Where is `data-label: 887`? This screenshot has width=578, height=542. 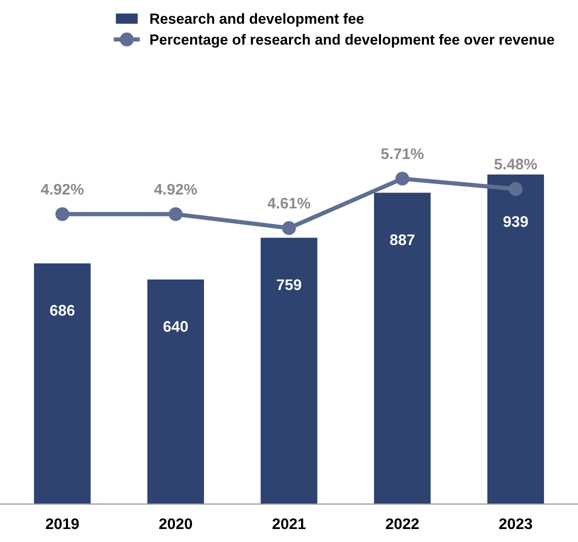 data-label: 887 is located at coordinates (402, 240).